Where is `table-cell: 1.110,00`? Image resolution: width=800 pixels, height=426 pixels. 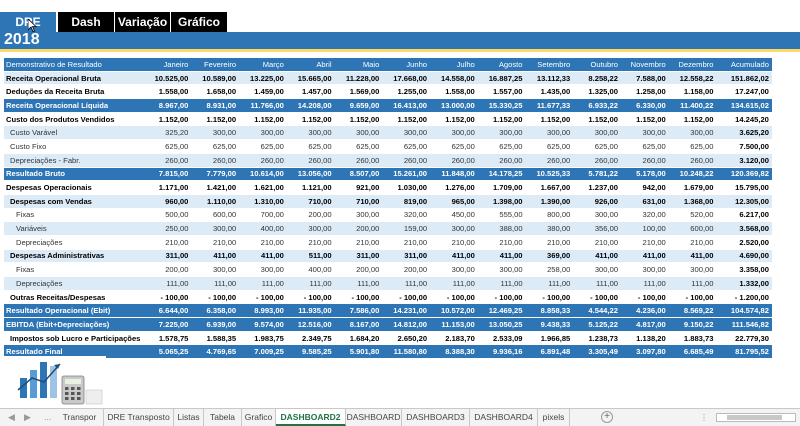
table-cell: 1.110,00 is located at coordinates (221, 201).